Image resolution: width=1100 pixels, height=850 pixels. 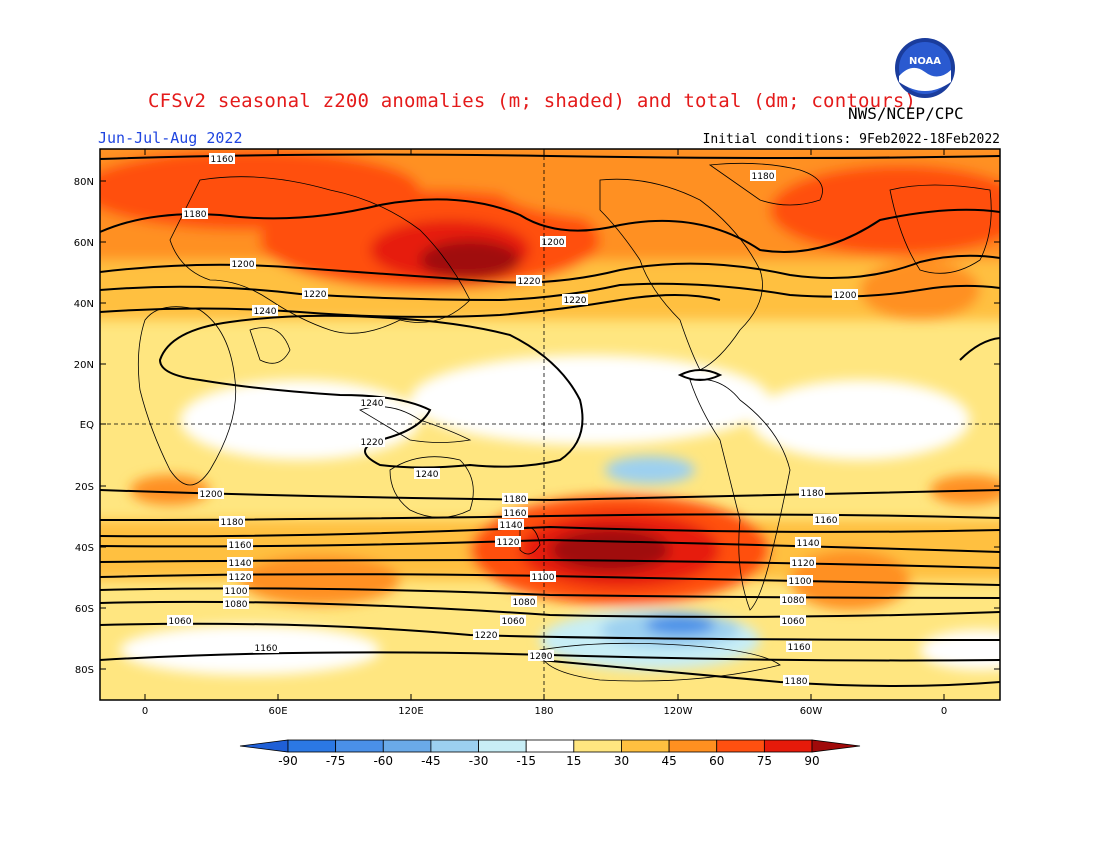 What do you see at coordinates (84, 182) in the screenshot?
I see `lat-label: 80N` at bounding box center [84, 182].